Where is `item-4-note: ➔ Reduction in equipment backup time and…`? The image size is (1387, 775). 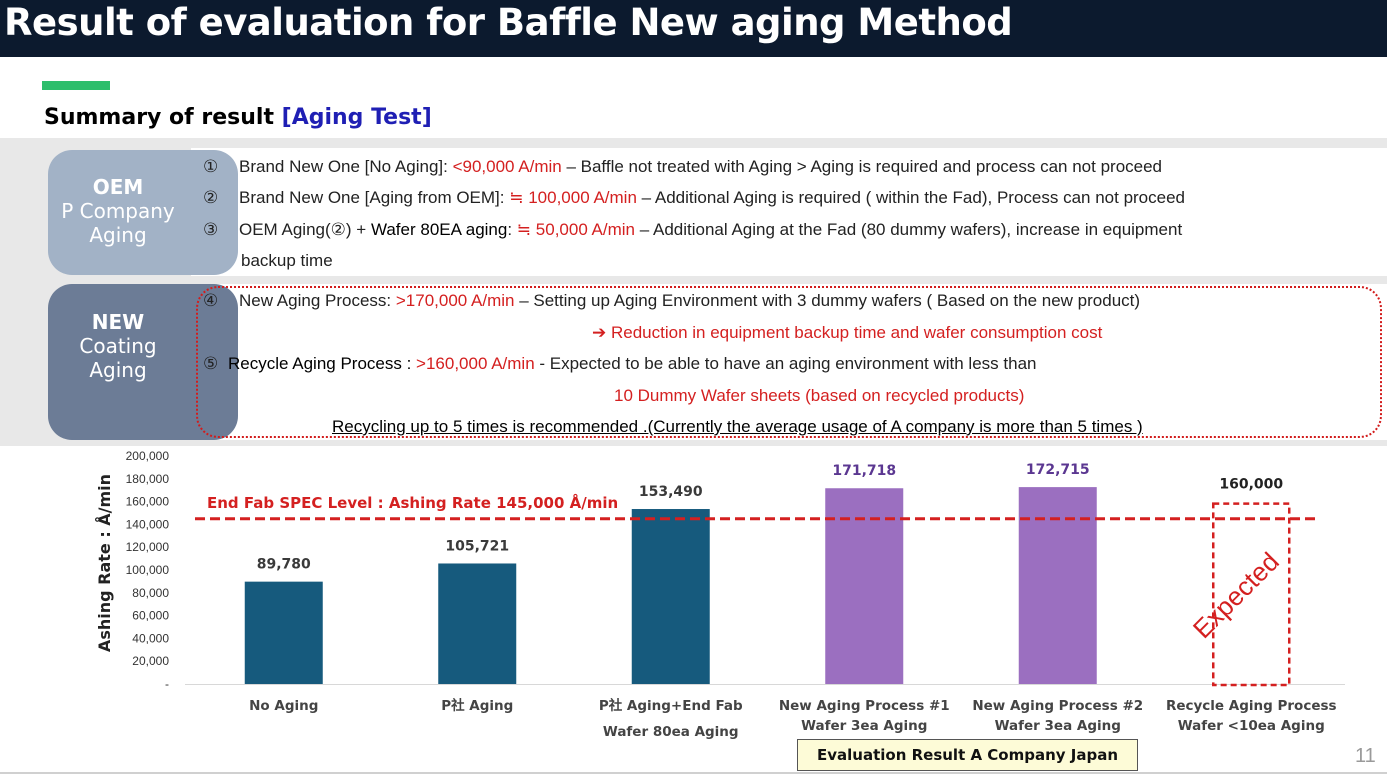
item-4-note: ➔ Reduction in equipment backup time and… is located at coordinates (847, 332).